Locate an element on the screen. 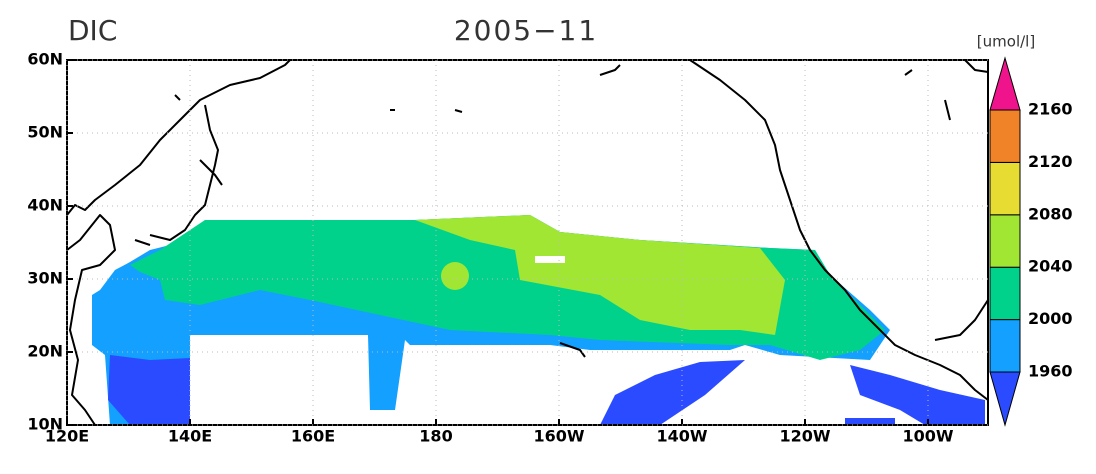 This screenshot has width=1096, height=474. y-tick-label: 20N is located at coordinates (45, 351).